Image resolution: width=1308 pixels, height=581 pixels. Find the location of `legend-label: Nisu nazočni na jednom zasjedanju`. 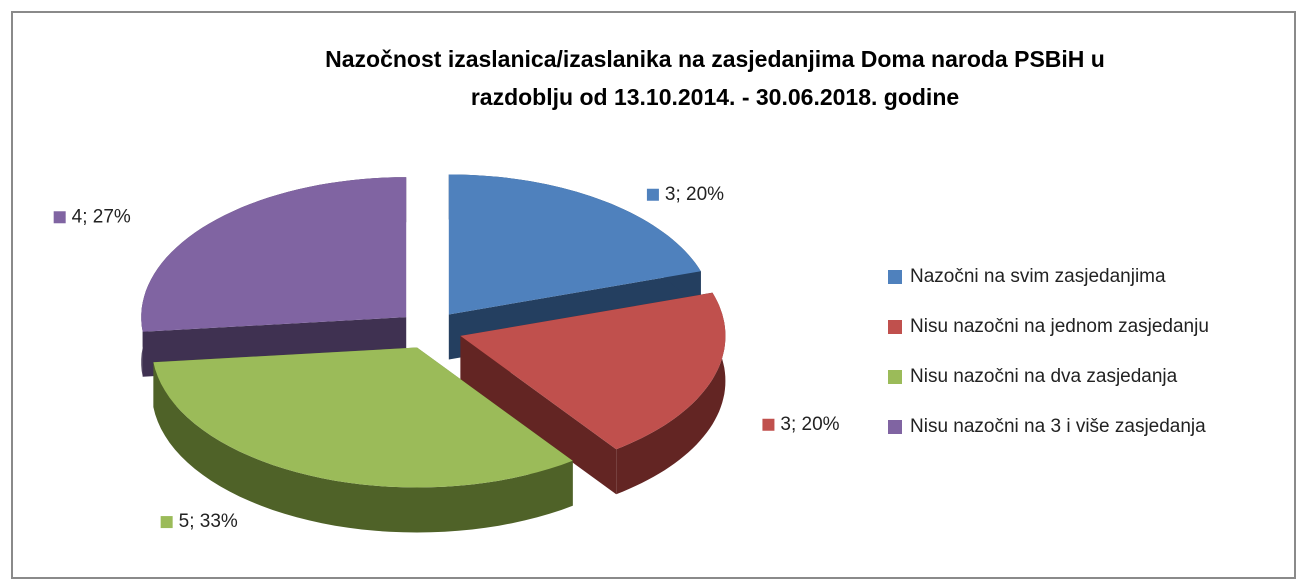

legend-label: Nisu nazočni na jednom zasjedanju is located at coordinates (1059, 326).